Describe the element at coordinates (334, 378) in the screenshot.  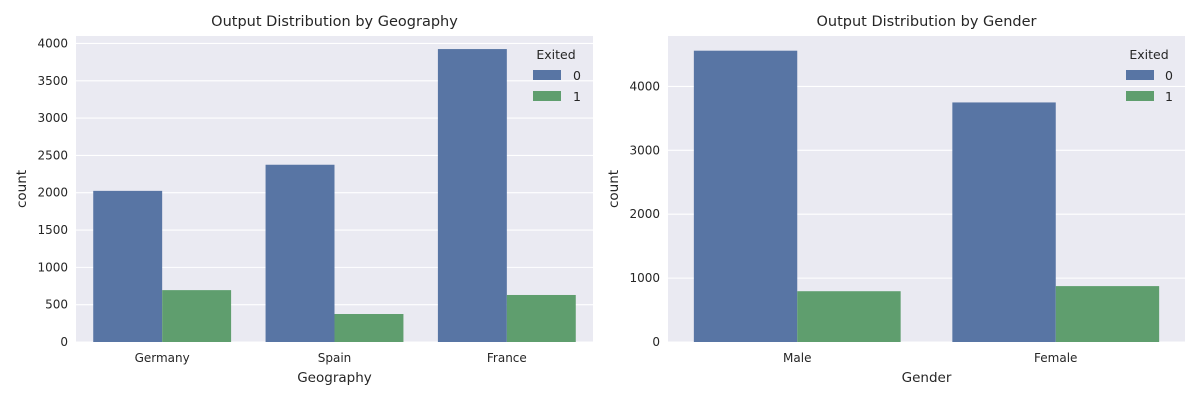
I see `x-axis-label: Geography` at that location.